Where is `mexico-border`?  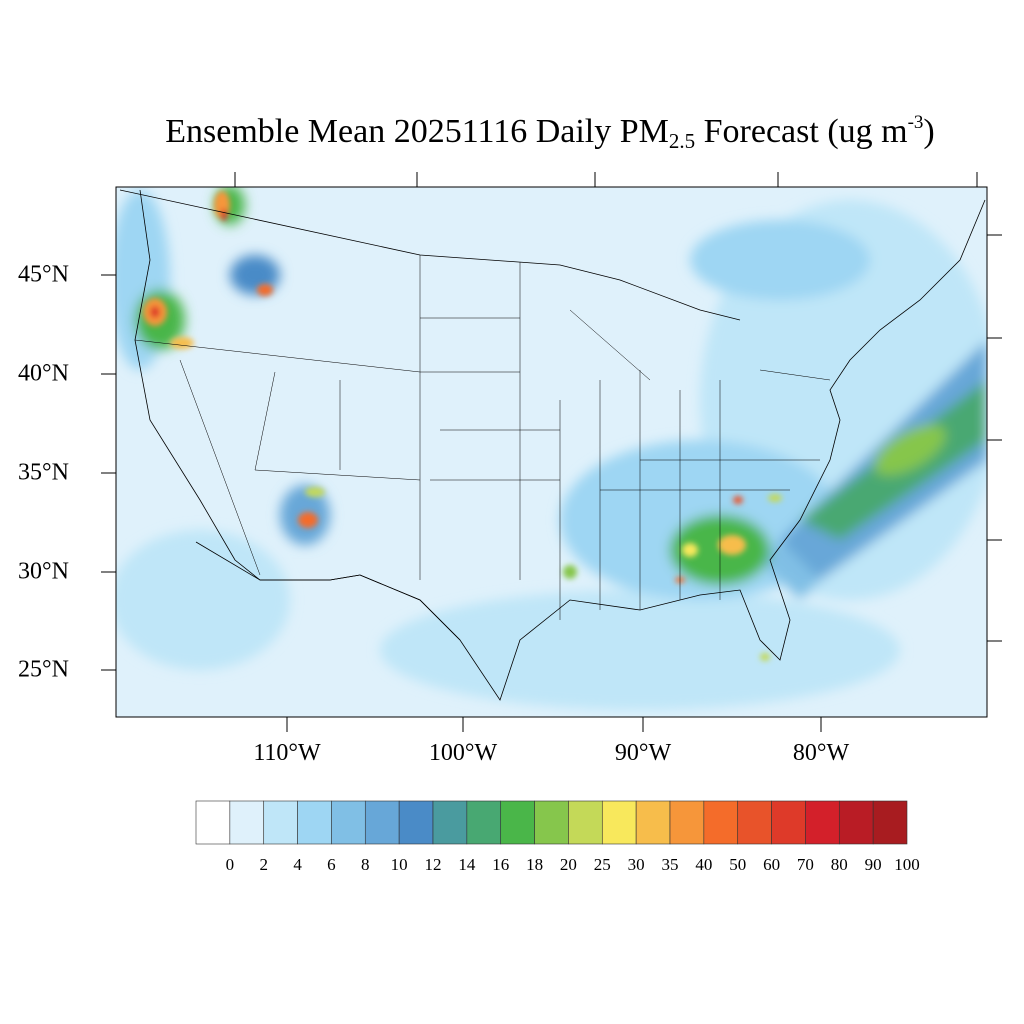 mexico-border is located at coordinates (328, 591).